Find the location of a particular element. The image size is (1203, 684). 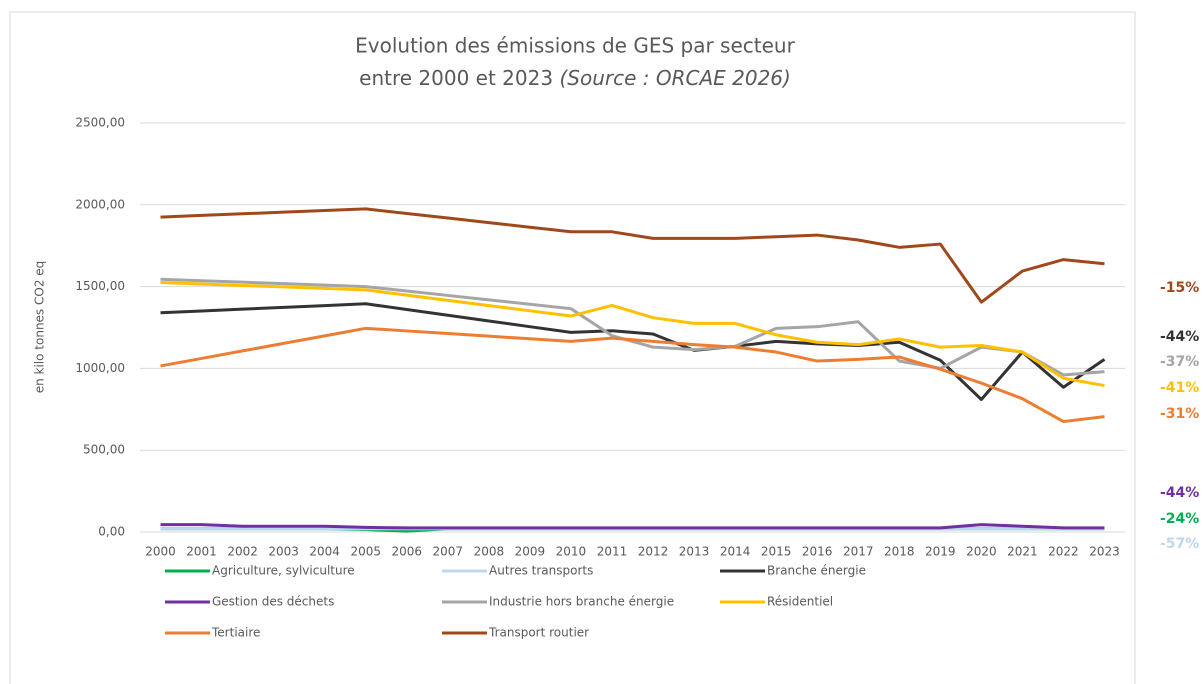

x-tick-label: 2004 is located at coordinates (324, 552).